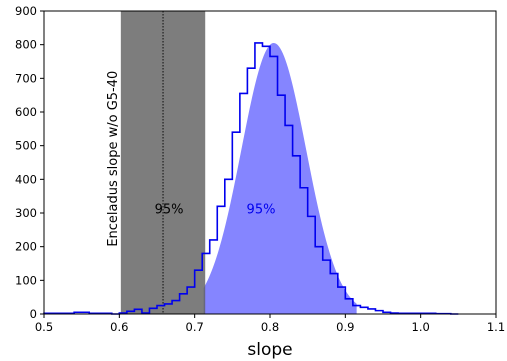 The width and height of the screenshot is (507, 361). What do you see at coordinates (261, 210) in the screenshot?
I see `gaussian-fit-percent-label: 95%` at bounding box center [261, 210].